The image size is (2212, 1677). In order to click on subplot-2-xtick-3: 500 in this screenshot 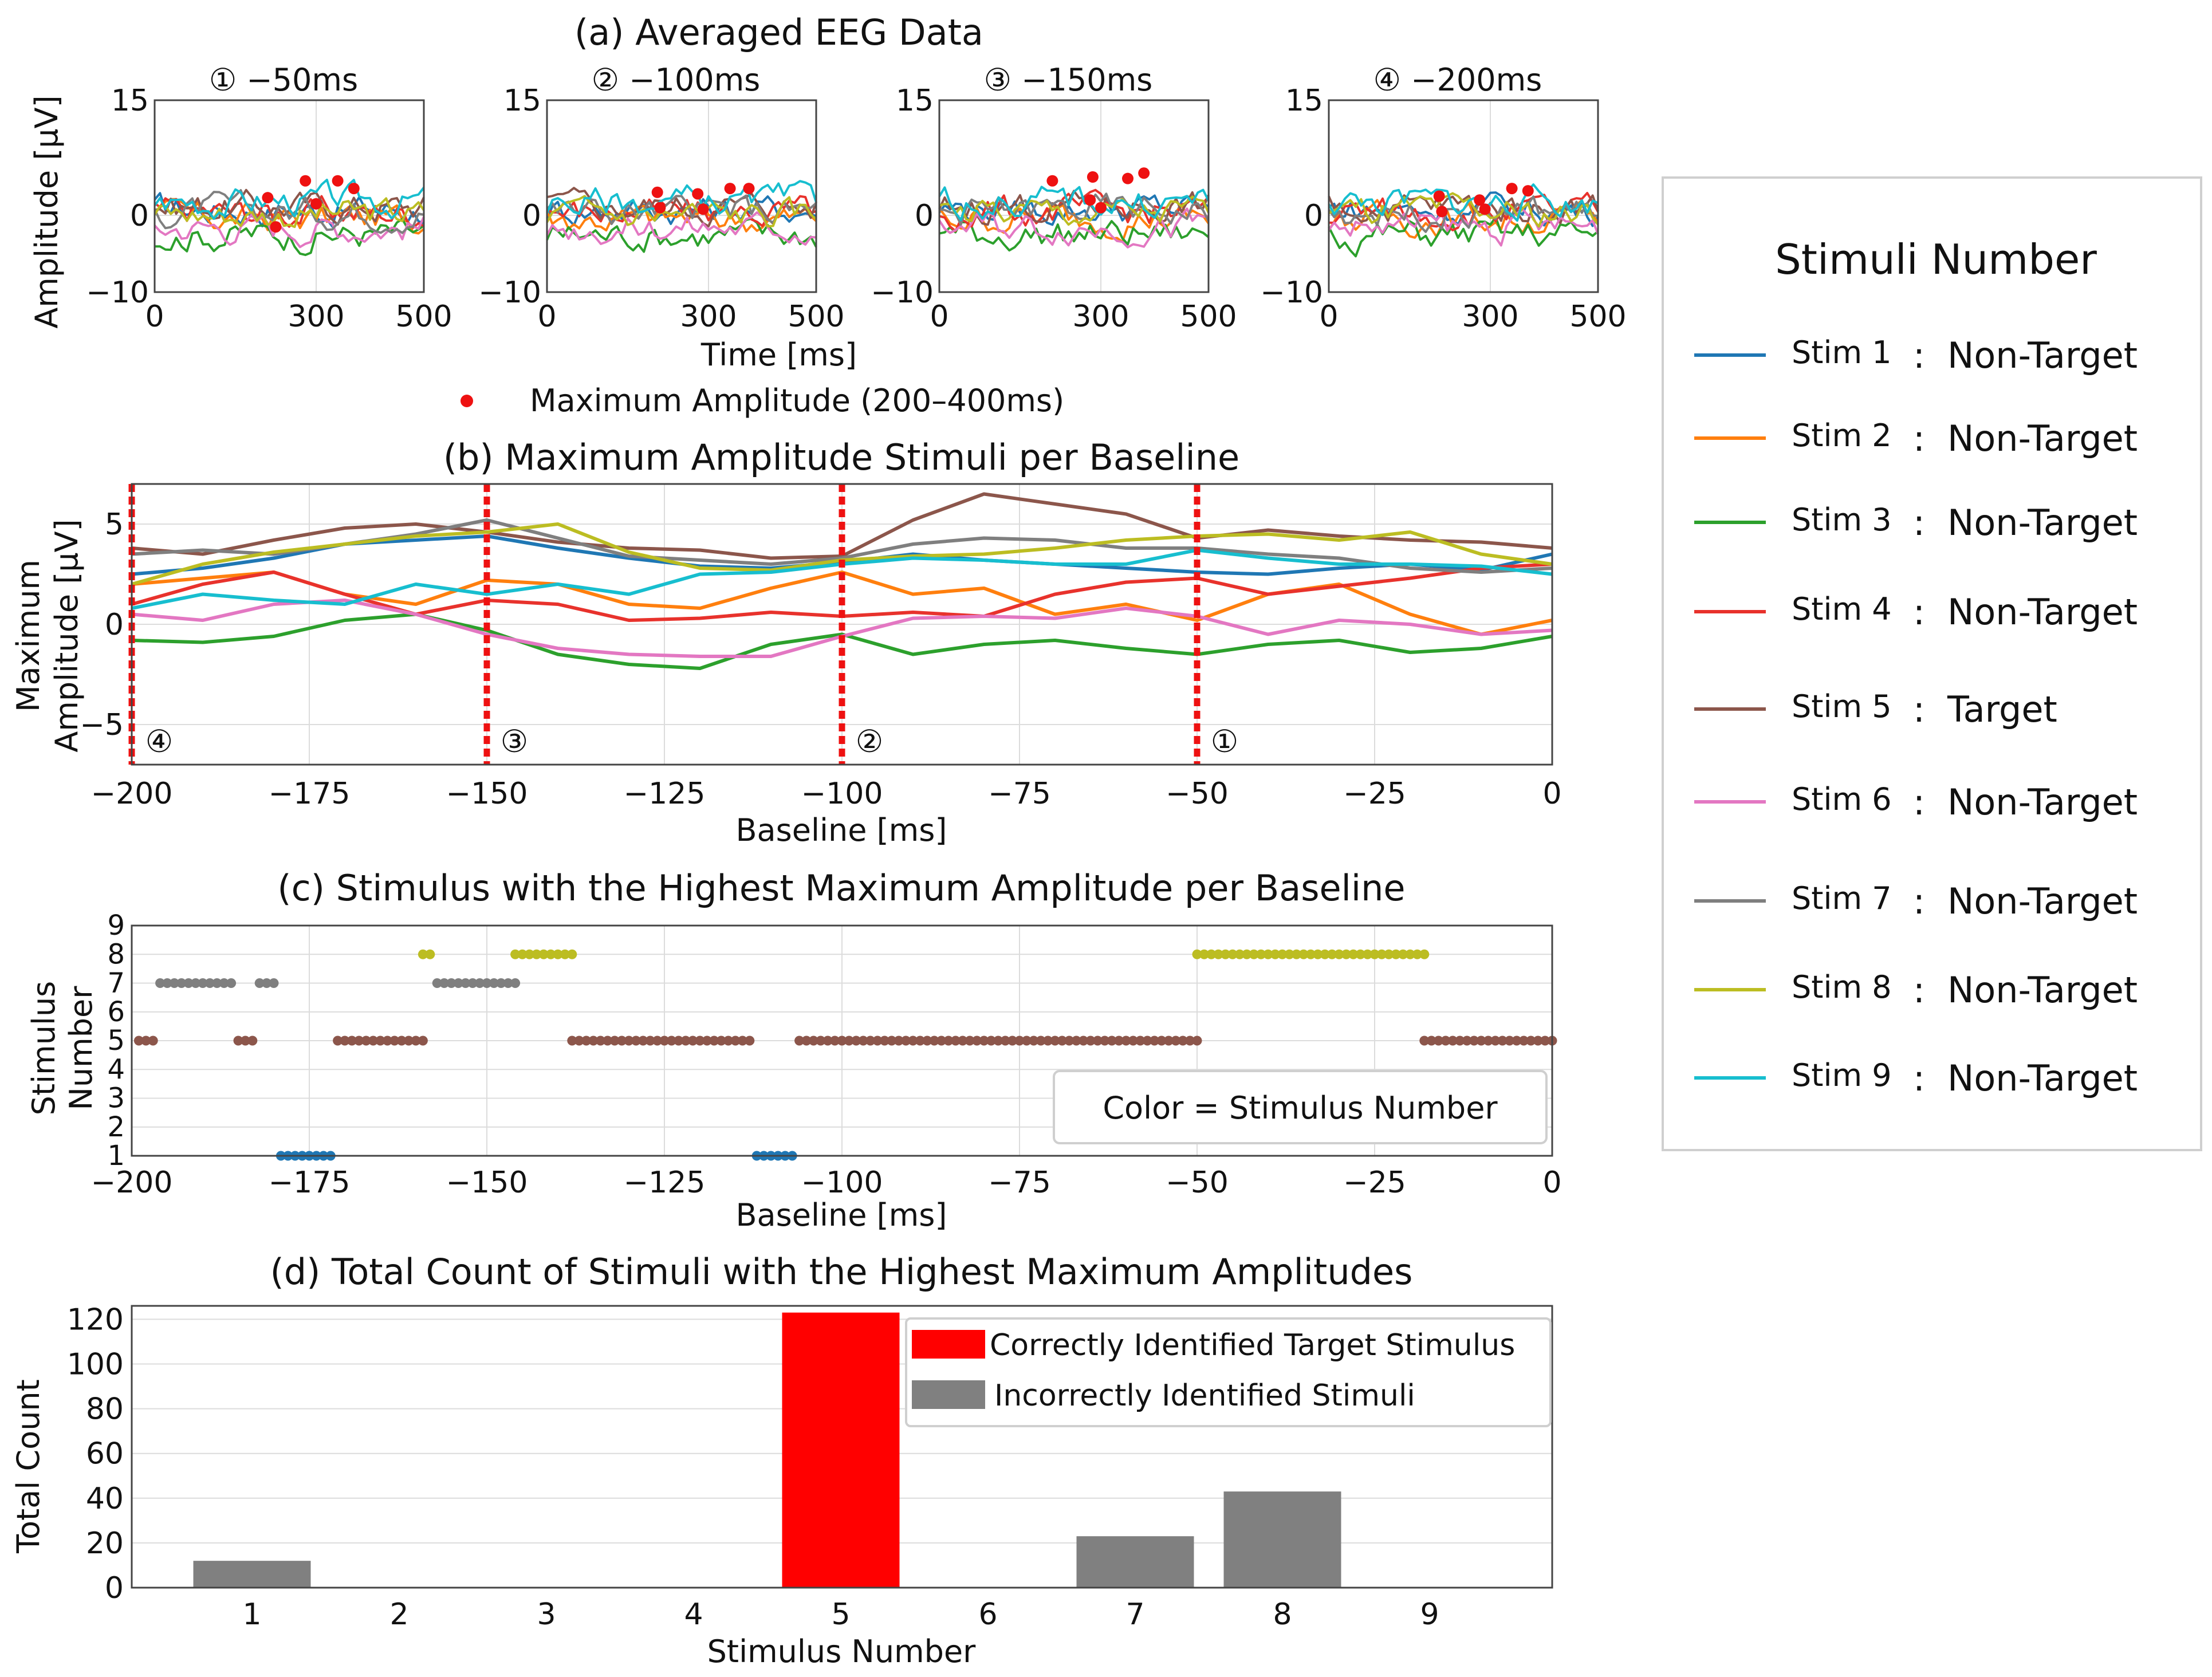, I will do `click(816, 317)`.